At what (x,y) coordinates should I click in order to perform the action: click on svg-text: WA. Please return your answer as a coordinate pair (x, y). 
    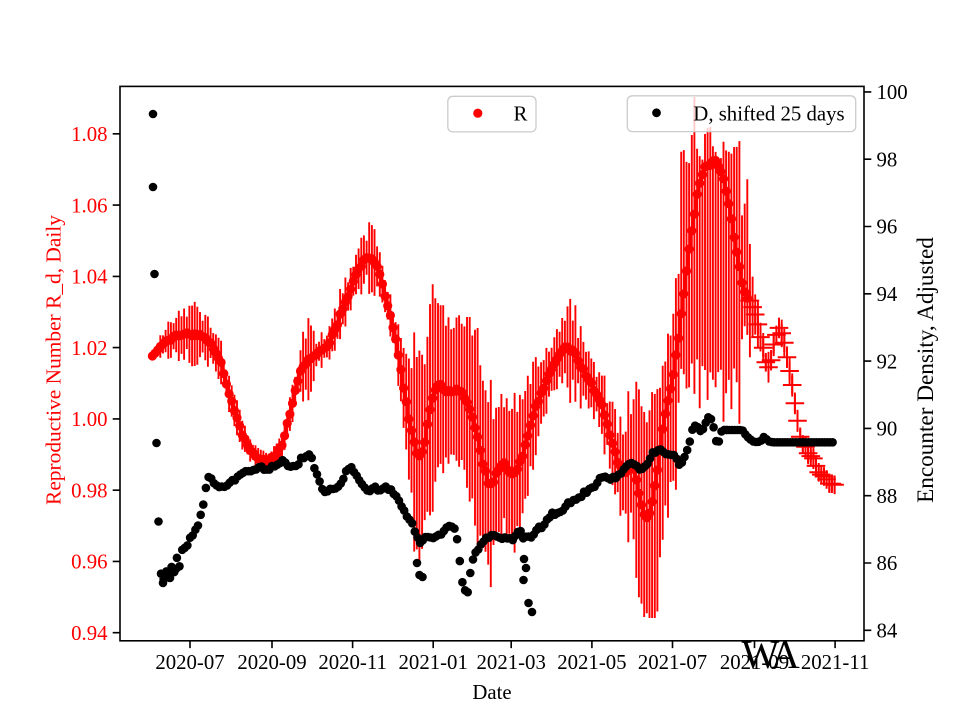
    Looking at the image, I should click on (771, 654).